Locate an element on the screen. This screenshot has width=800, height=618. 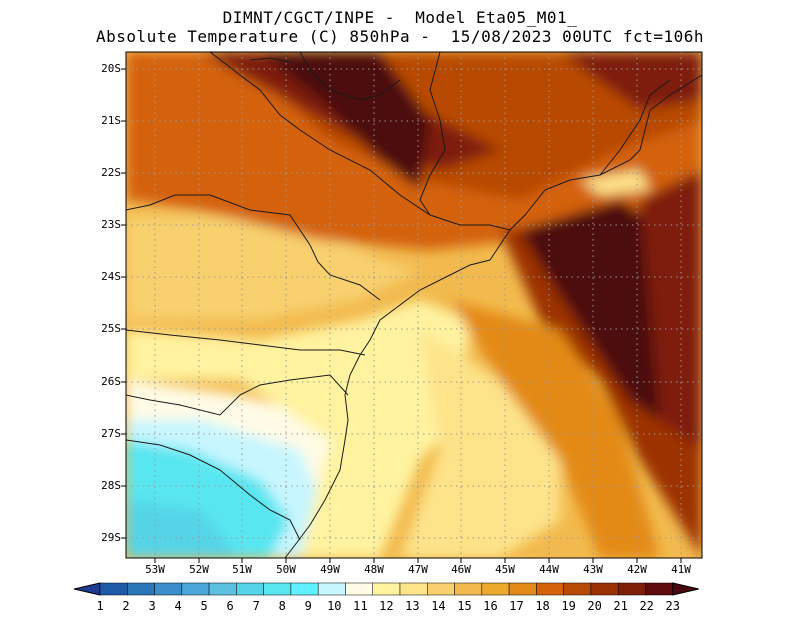
colorbar-tick-label: 16 is located at coordinates (490, 606).